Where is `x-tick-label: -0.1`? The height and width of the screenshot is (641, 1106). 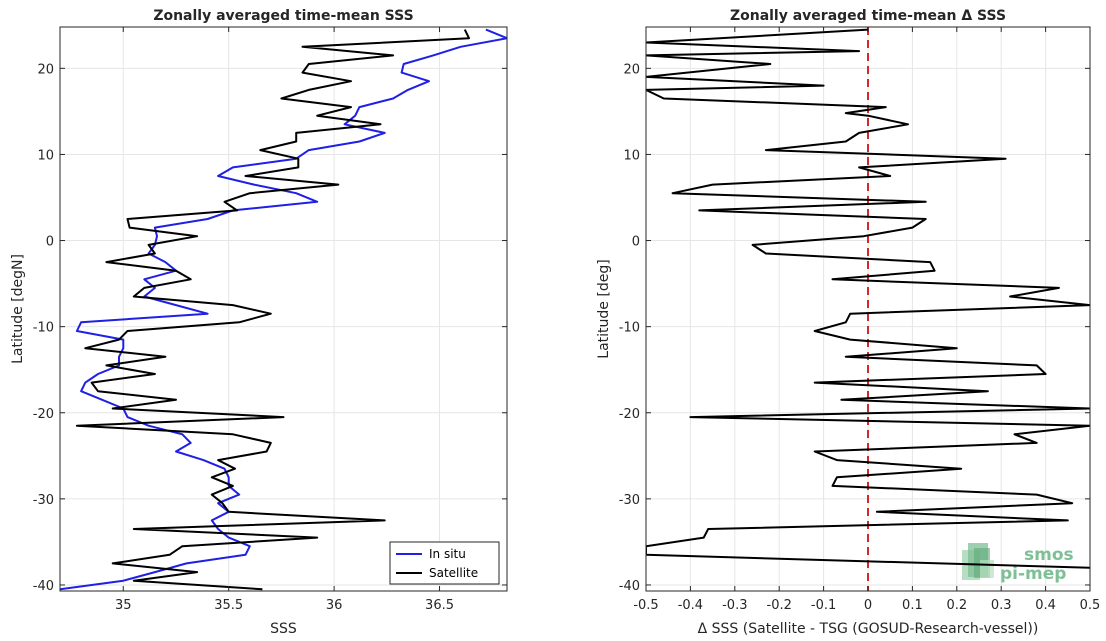
x-tick-label: -0.1 is located at coordinates (823, 605).